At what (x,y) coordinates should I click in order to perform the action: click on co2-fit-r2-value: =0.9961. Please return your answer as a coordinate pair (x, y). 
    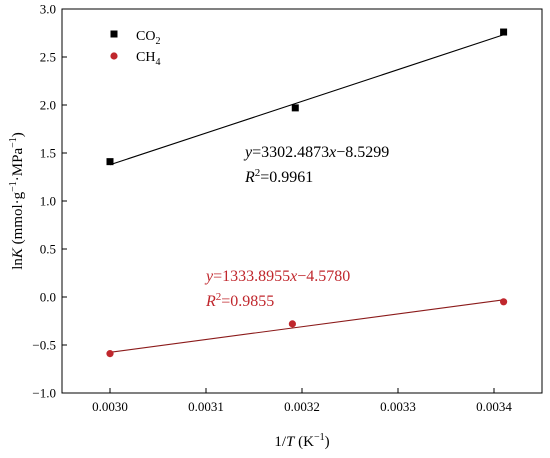
    Looking at the image, I should click on (286, 177).